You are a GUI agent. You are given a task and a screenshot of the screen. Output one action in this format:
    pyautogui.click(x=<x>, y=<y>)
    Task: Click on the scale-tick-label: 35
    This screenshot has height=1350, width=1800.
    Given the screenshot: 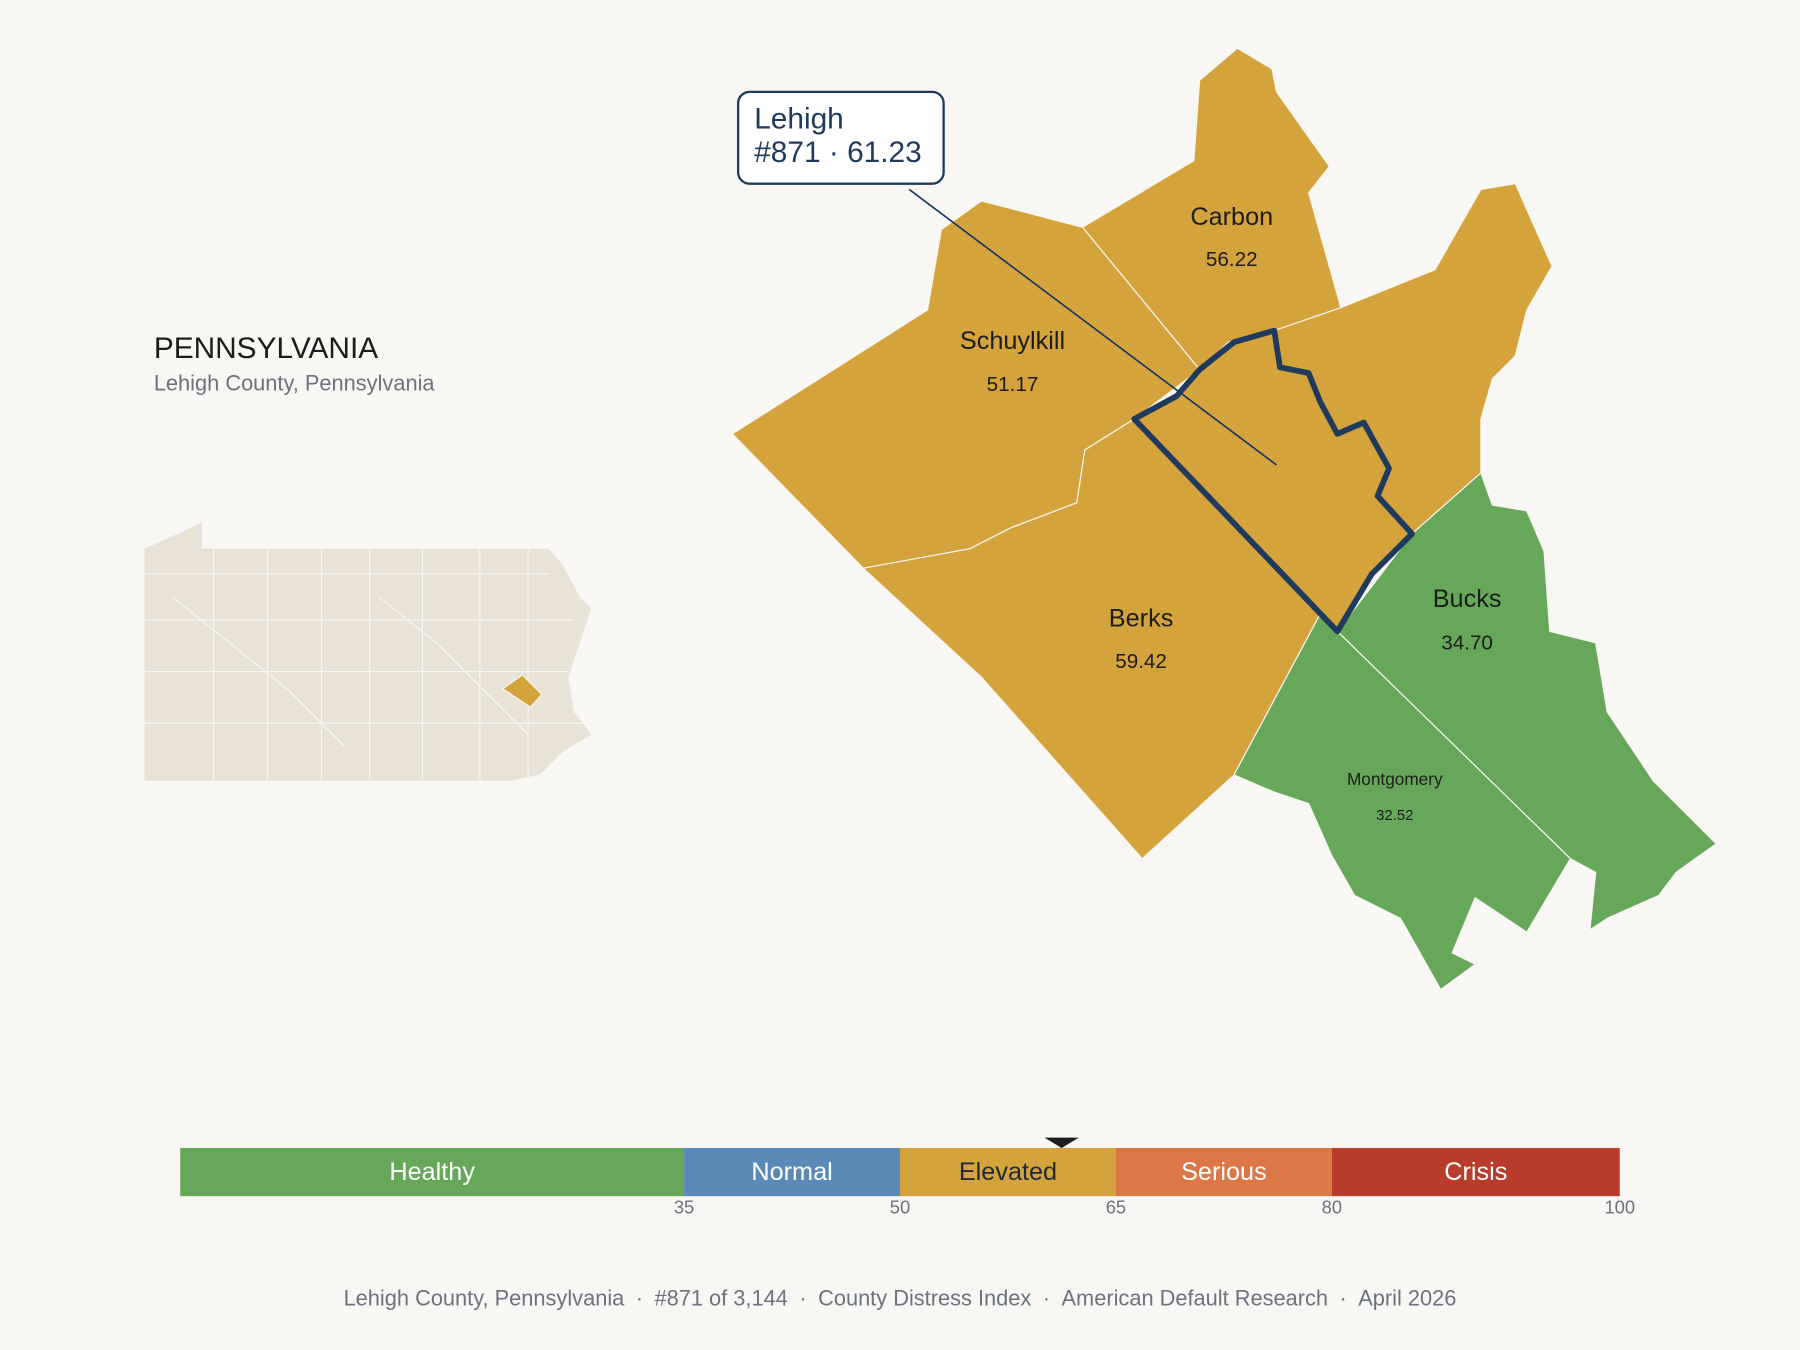 What is the action you would take?
    pyautogui.click(x=684, y=1207)
    